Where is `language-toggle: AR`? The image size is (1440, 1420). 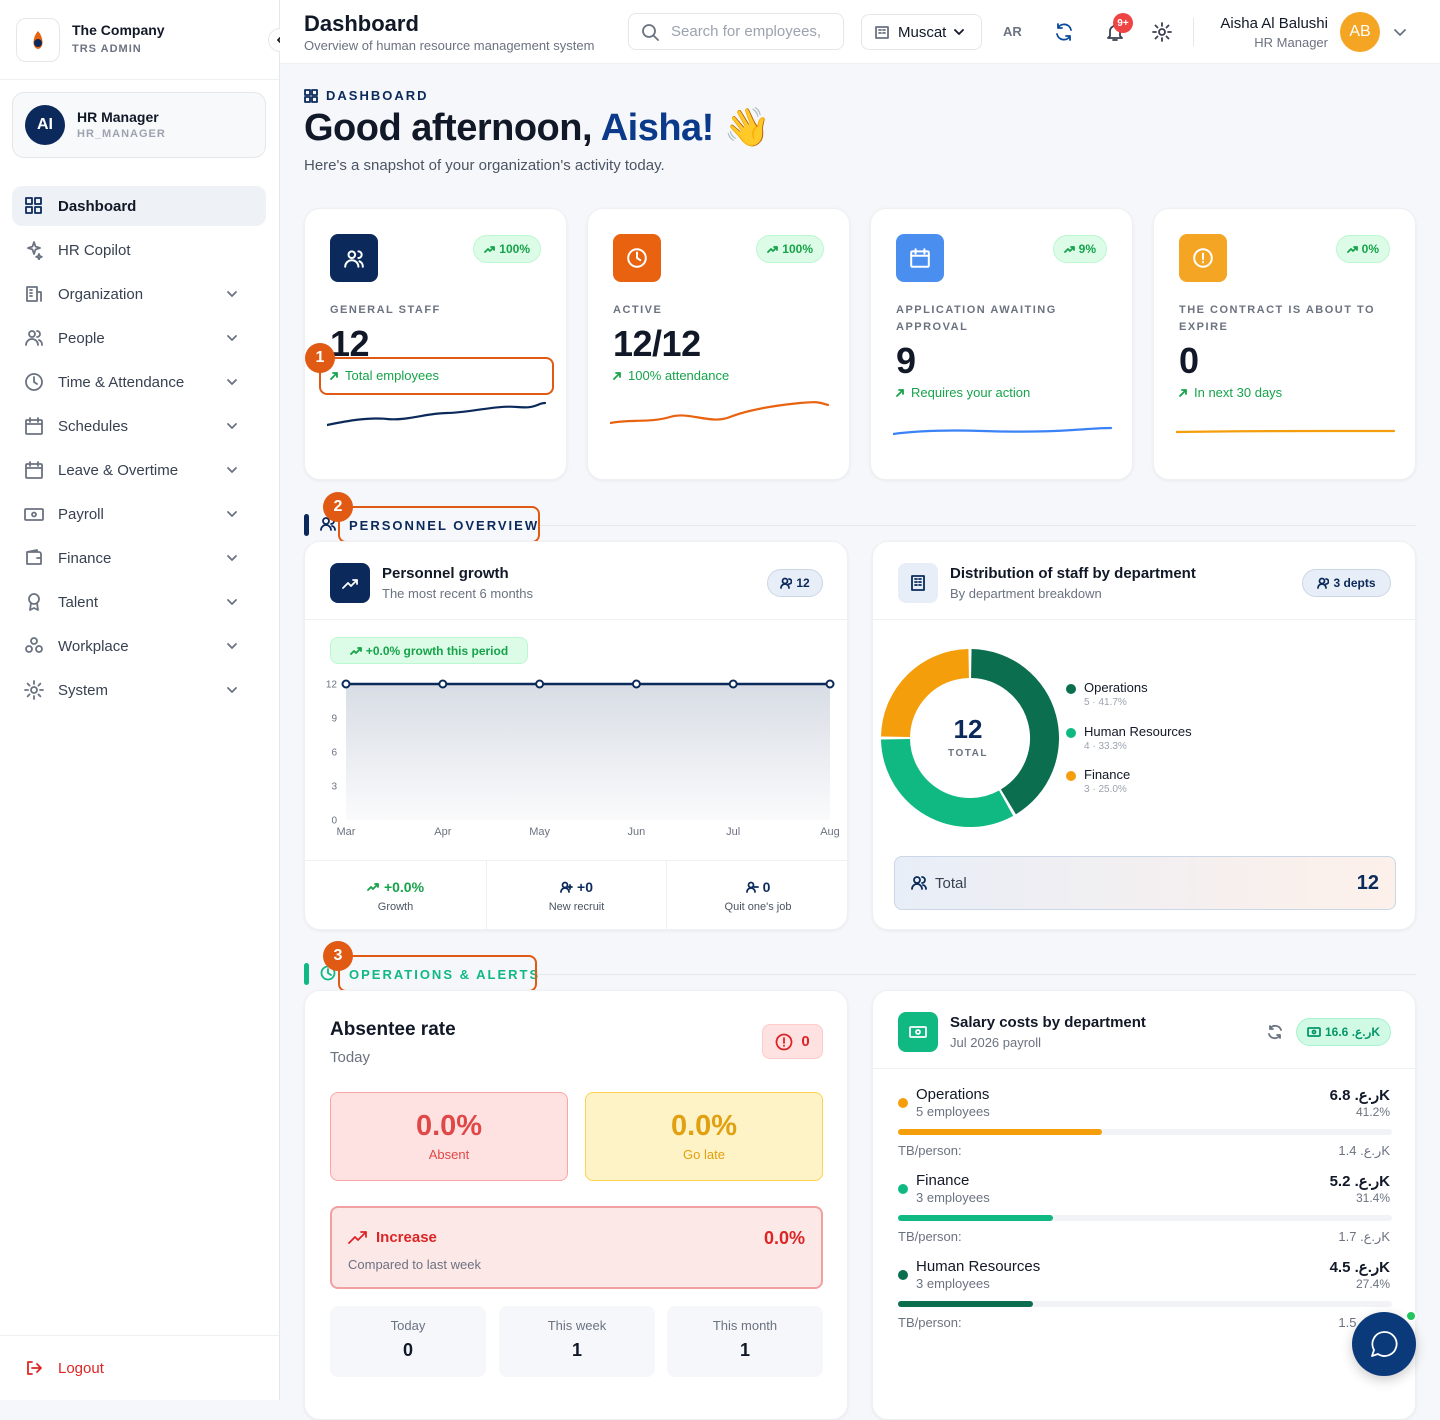
language-toggle: AR is located at coordinates (1012, 31).